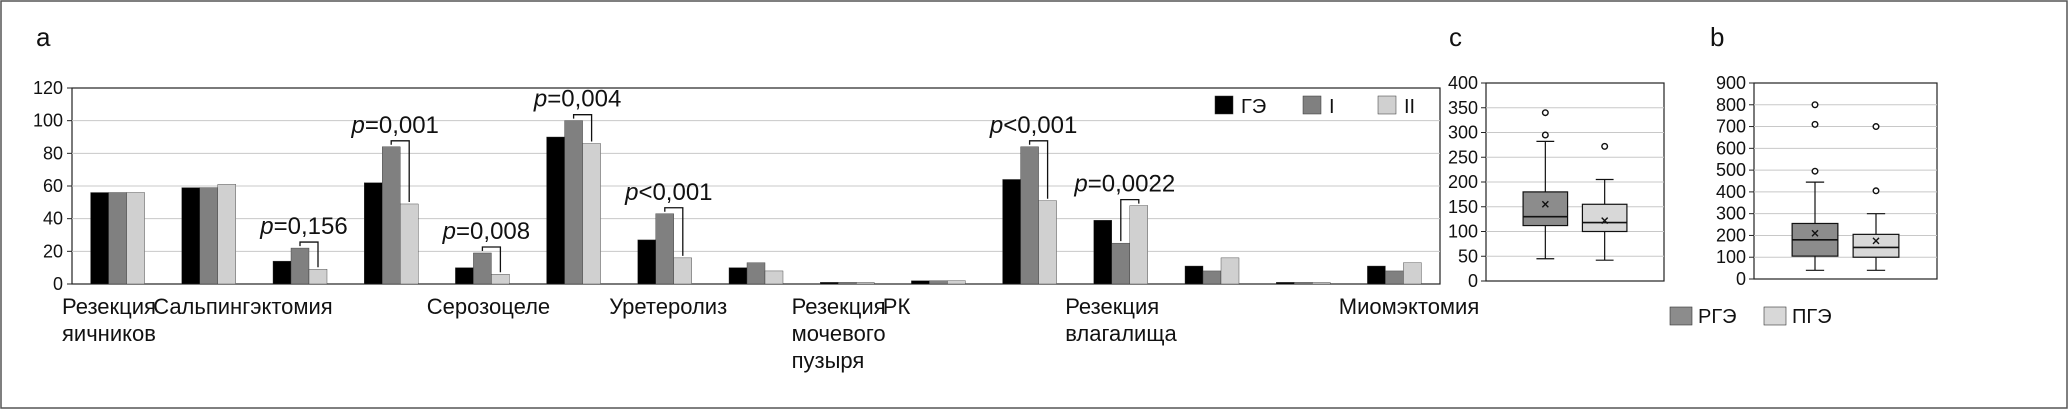 The width and height of the screenshot is (2068, 409). What do you see at coordinates (1409, 306) in the screenshot?
I see `category-label: Миомэктомия` at bounding box center [1409, 306].